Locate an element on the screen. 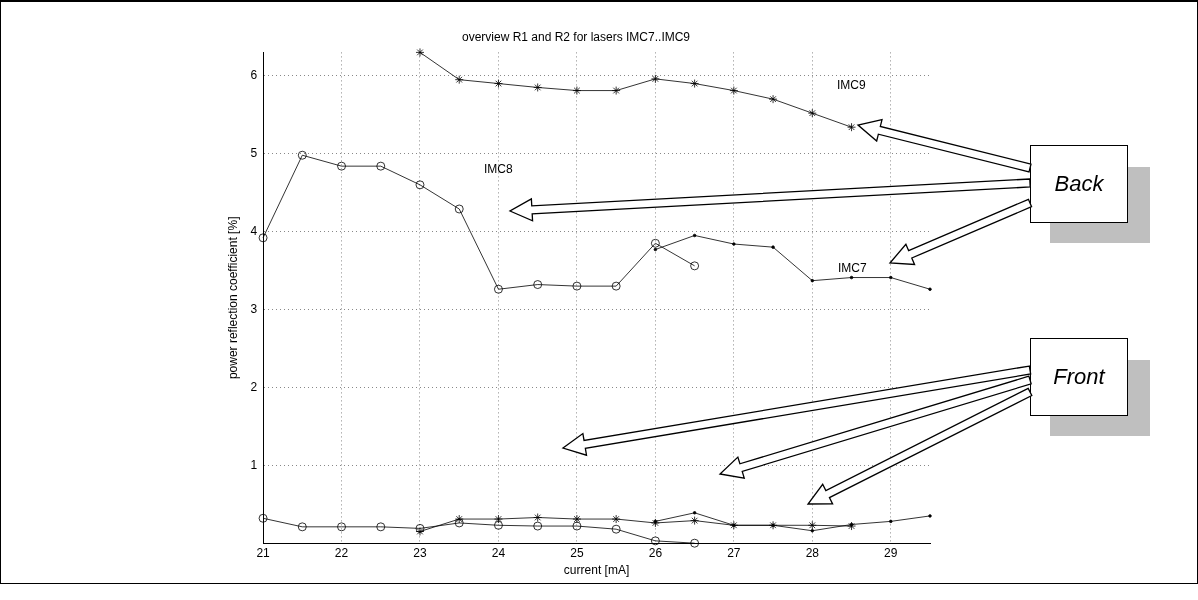  y-tick-label: 6 is located at coordinates (254, 75).